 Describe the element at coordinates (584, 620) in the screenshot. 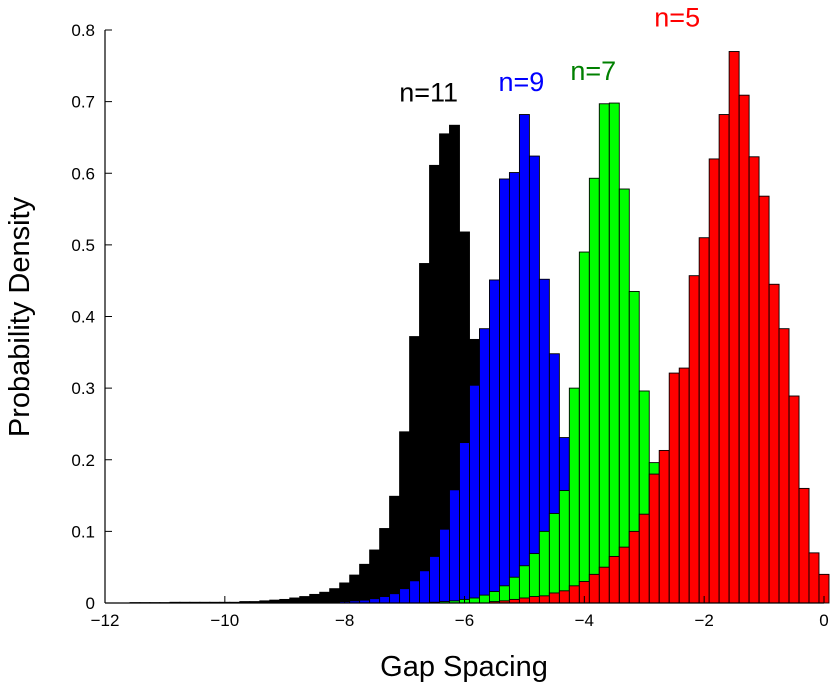

I see `x-tick-label: −4` at that location.